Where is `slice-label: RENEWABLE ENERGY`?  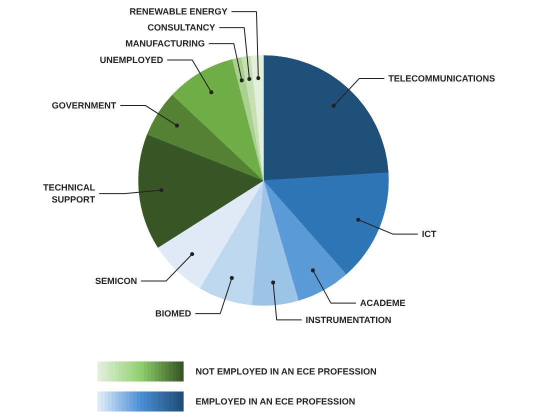
slice-label: RENEWABLE ENERGY is located at coordinates (178, 11).